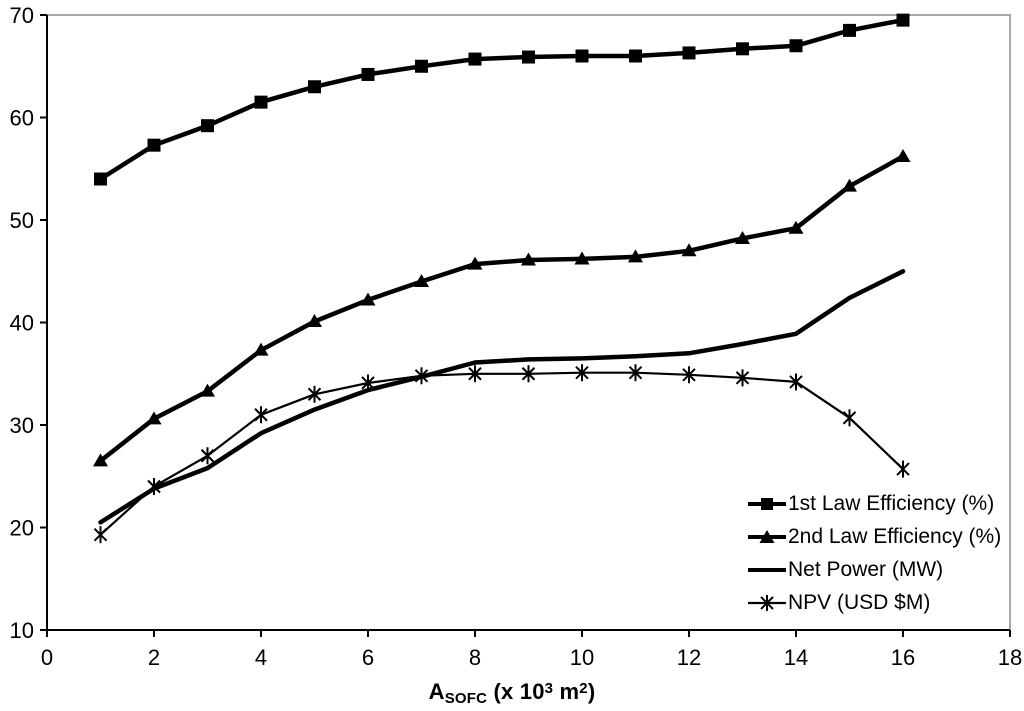 The height and width of the screenshot is (711, 1024). What do you see at coordinates (261, 657) in the screenshot?
I see `x-tick-label: 4` at bounding box center [261, 657].